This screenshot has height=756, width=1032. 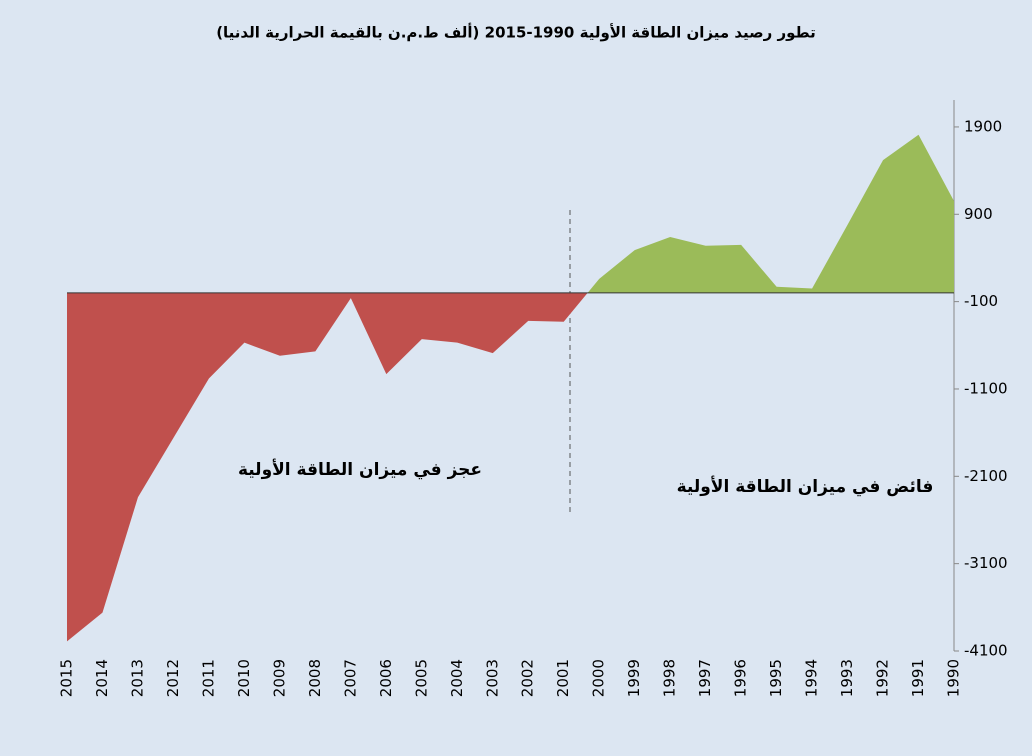 What do you see at coordinates (883, 678) in the screenshot?
I see `x-tick-label: 1992` at bounding box center [883, 678].